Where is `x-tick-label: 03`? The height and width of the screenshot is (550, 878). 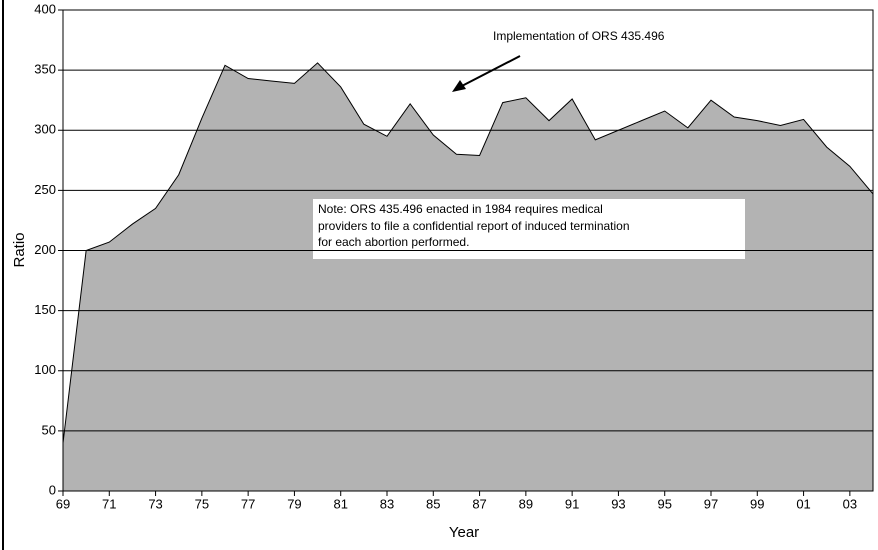
x-tick-label: 03 is located at coordinates (850, 503).